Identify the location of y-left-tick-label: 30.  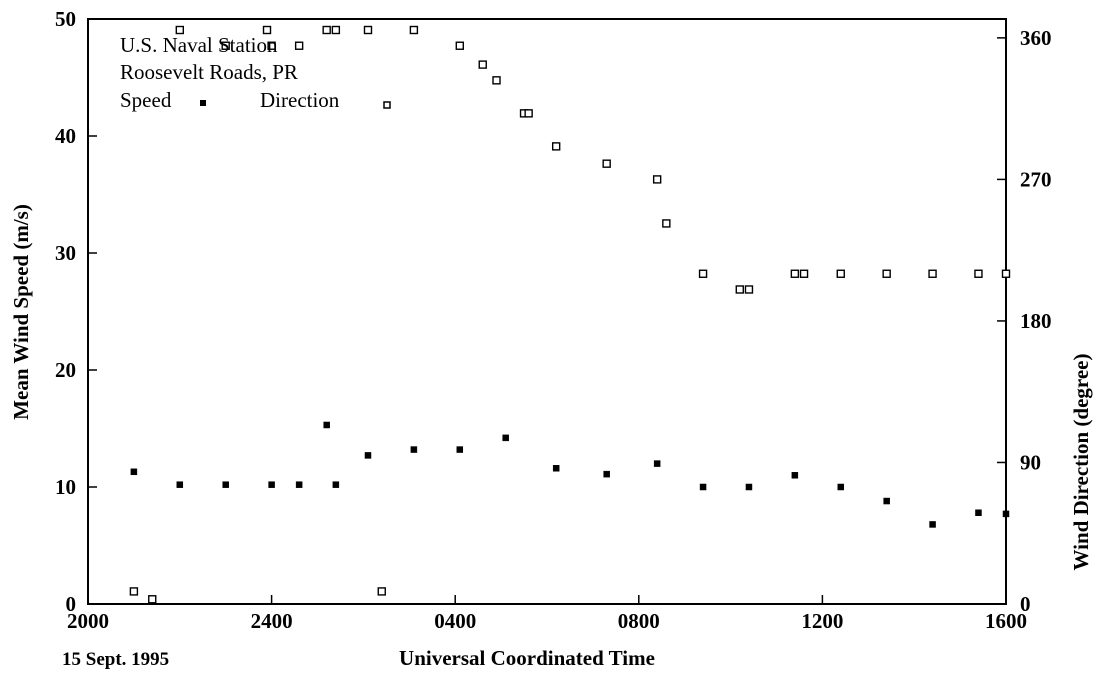
(65, 253).